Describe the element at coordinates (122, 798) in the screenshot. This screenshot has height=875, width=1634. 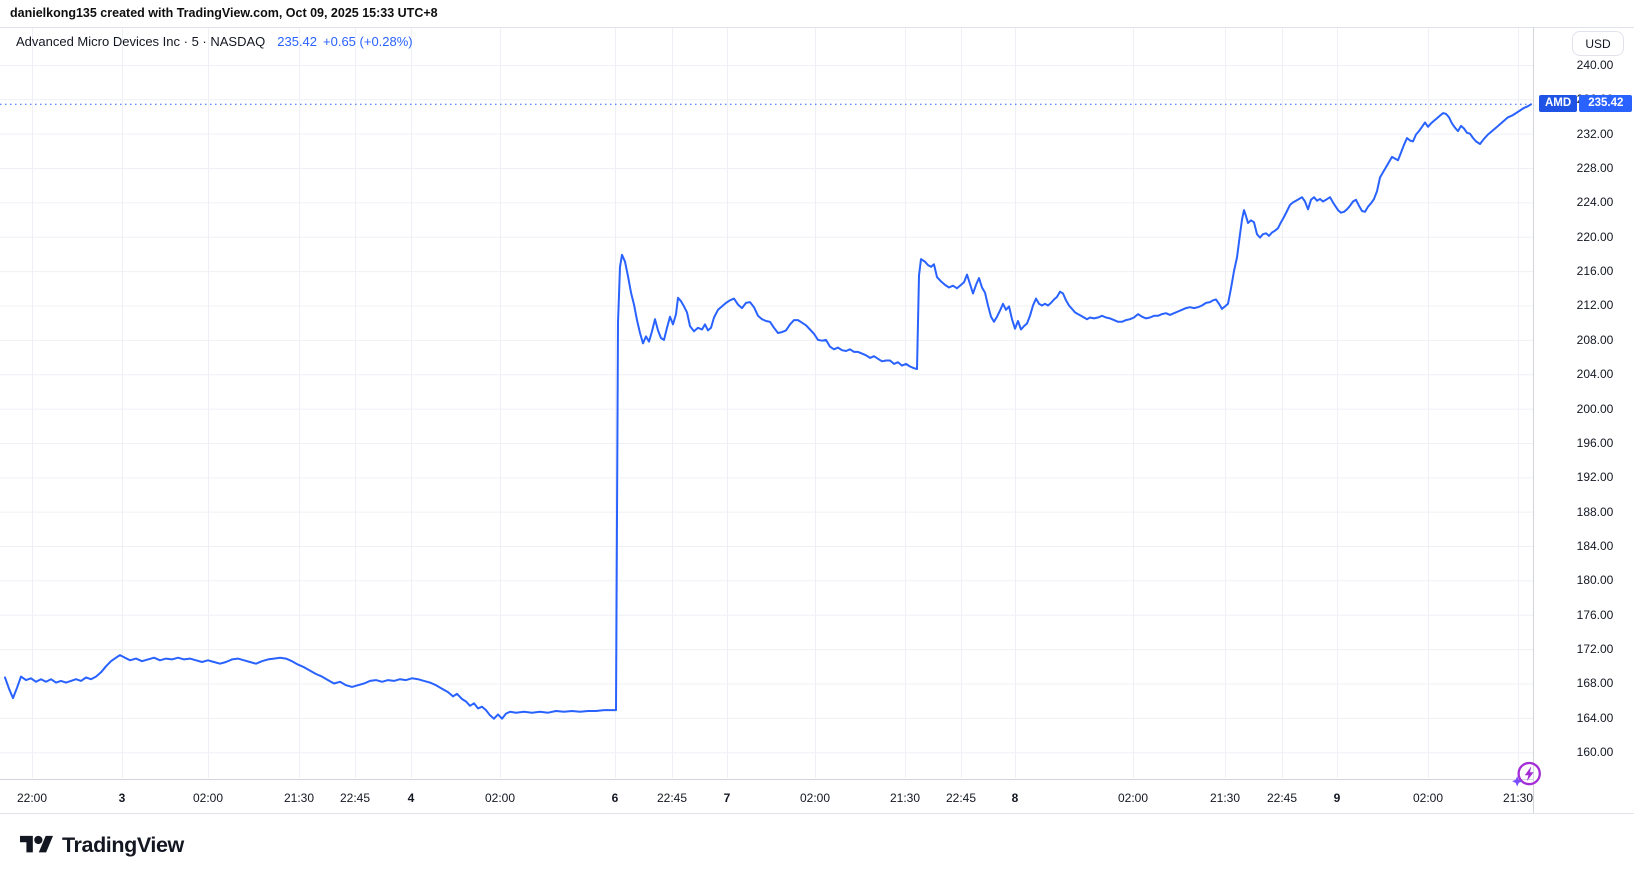
I see `time-tick-label: 3` at that location.